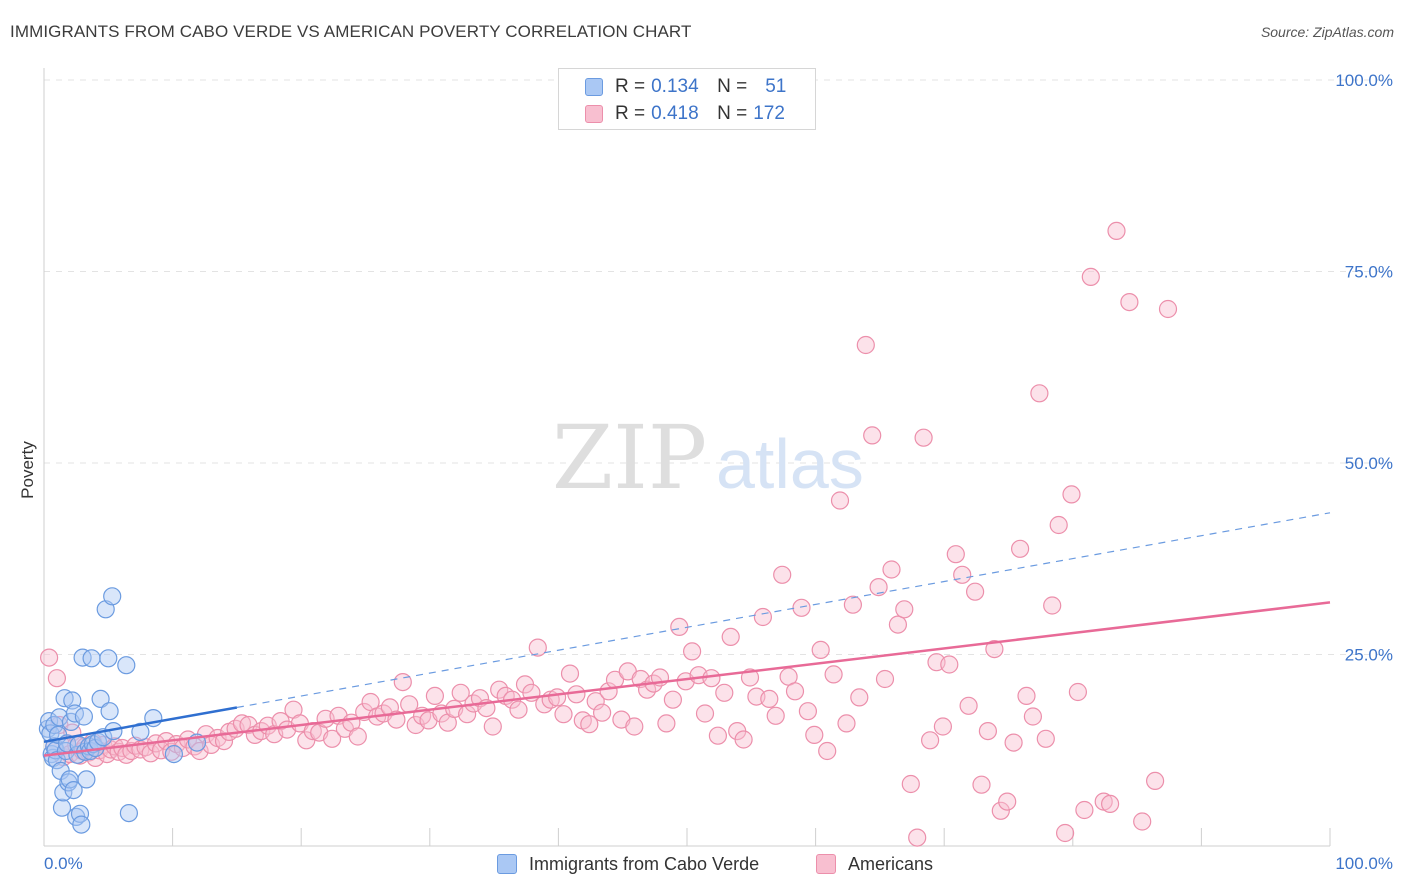  Describe the element at coordinates (685, 87) in the screenshot. I see `legend-row-cabo-verde: R = 0.134 N = 51` at that location.